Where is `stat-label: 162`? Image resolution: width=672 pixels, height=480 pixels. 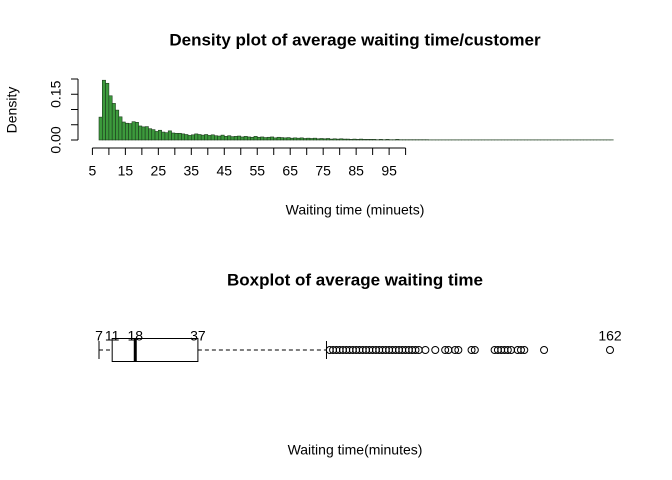 stat-label: 162 is located at coordinates (610, 336).